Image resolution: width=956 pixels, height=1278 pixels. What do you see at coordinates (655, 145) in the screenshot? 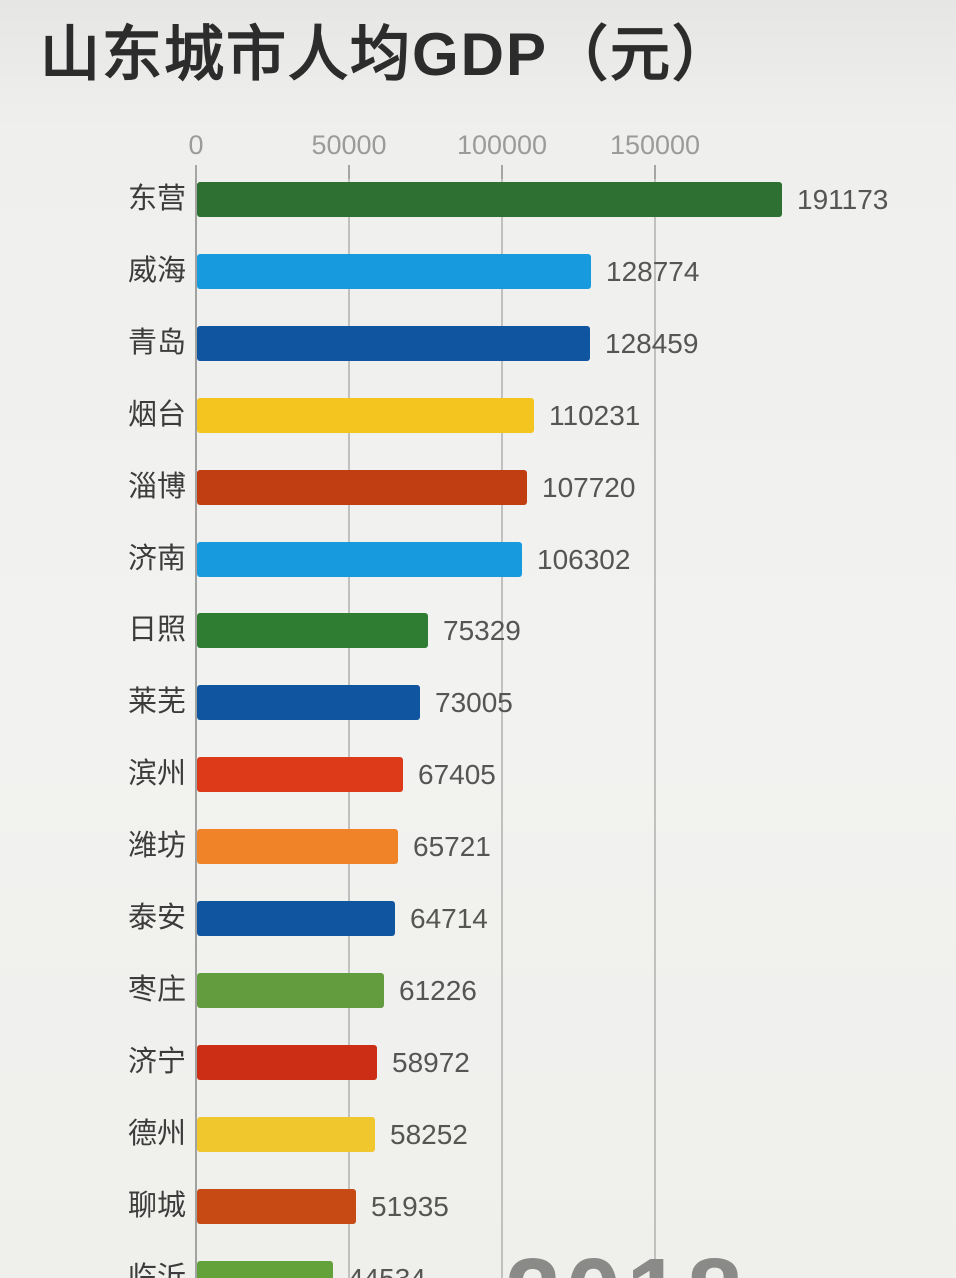
I see `x-tick-label: 150000` at bounding box center [655, 145].